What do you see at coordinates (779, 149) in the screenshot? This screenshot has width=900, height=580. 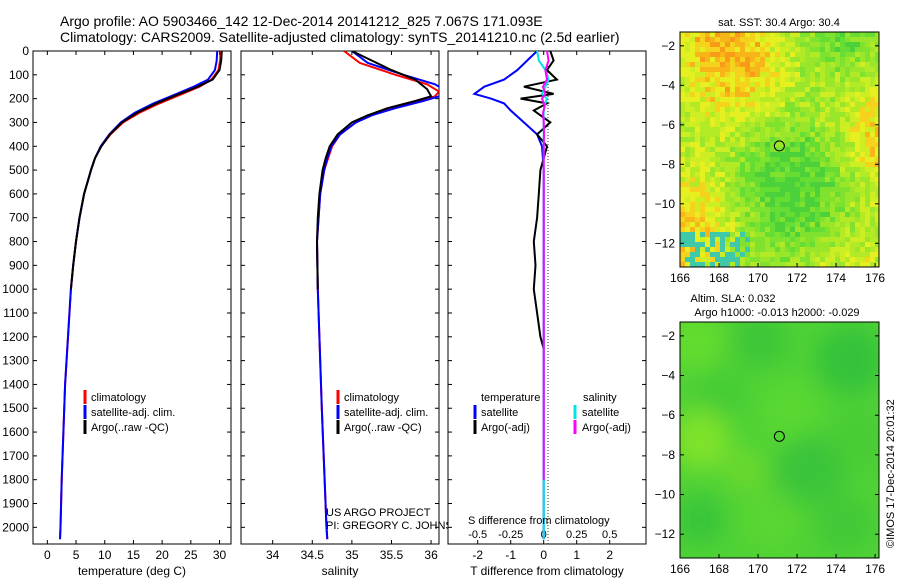 I see `sst-map-field` at bounding box center [779, 149].